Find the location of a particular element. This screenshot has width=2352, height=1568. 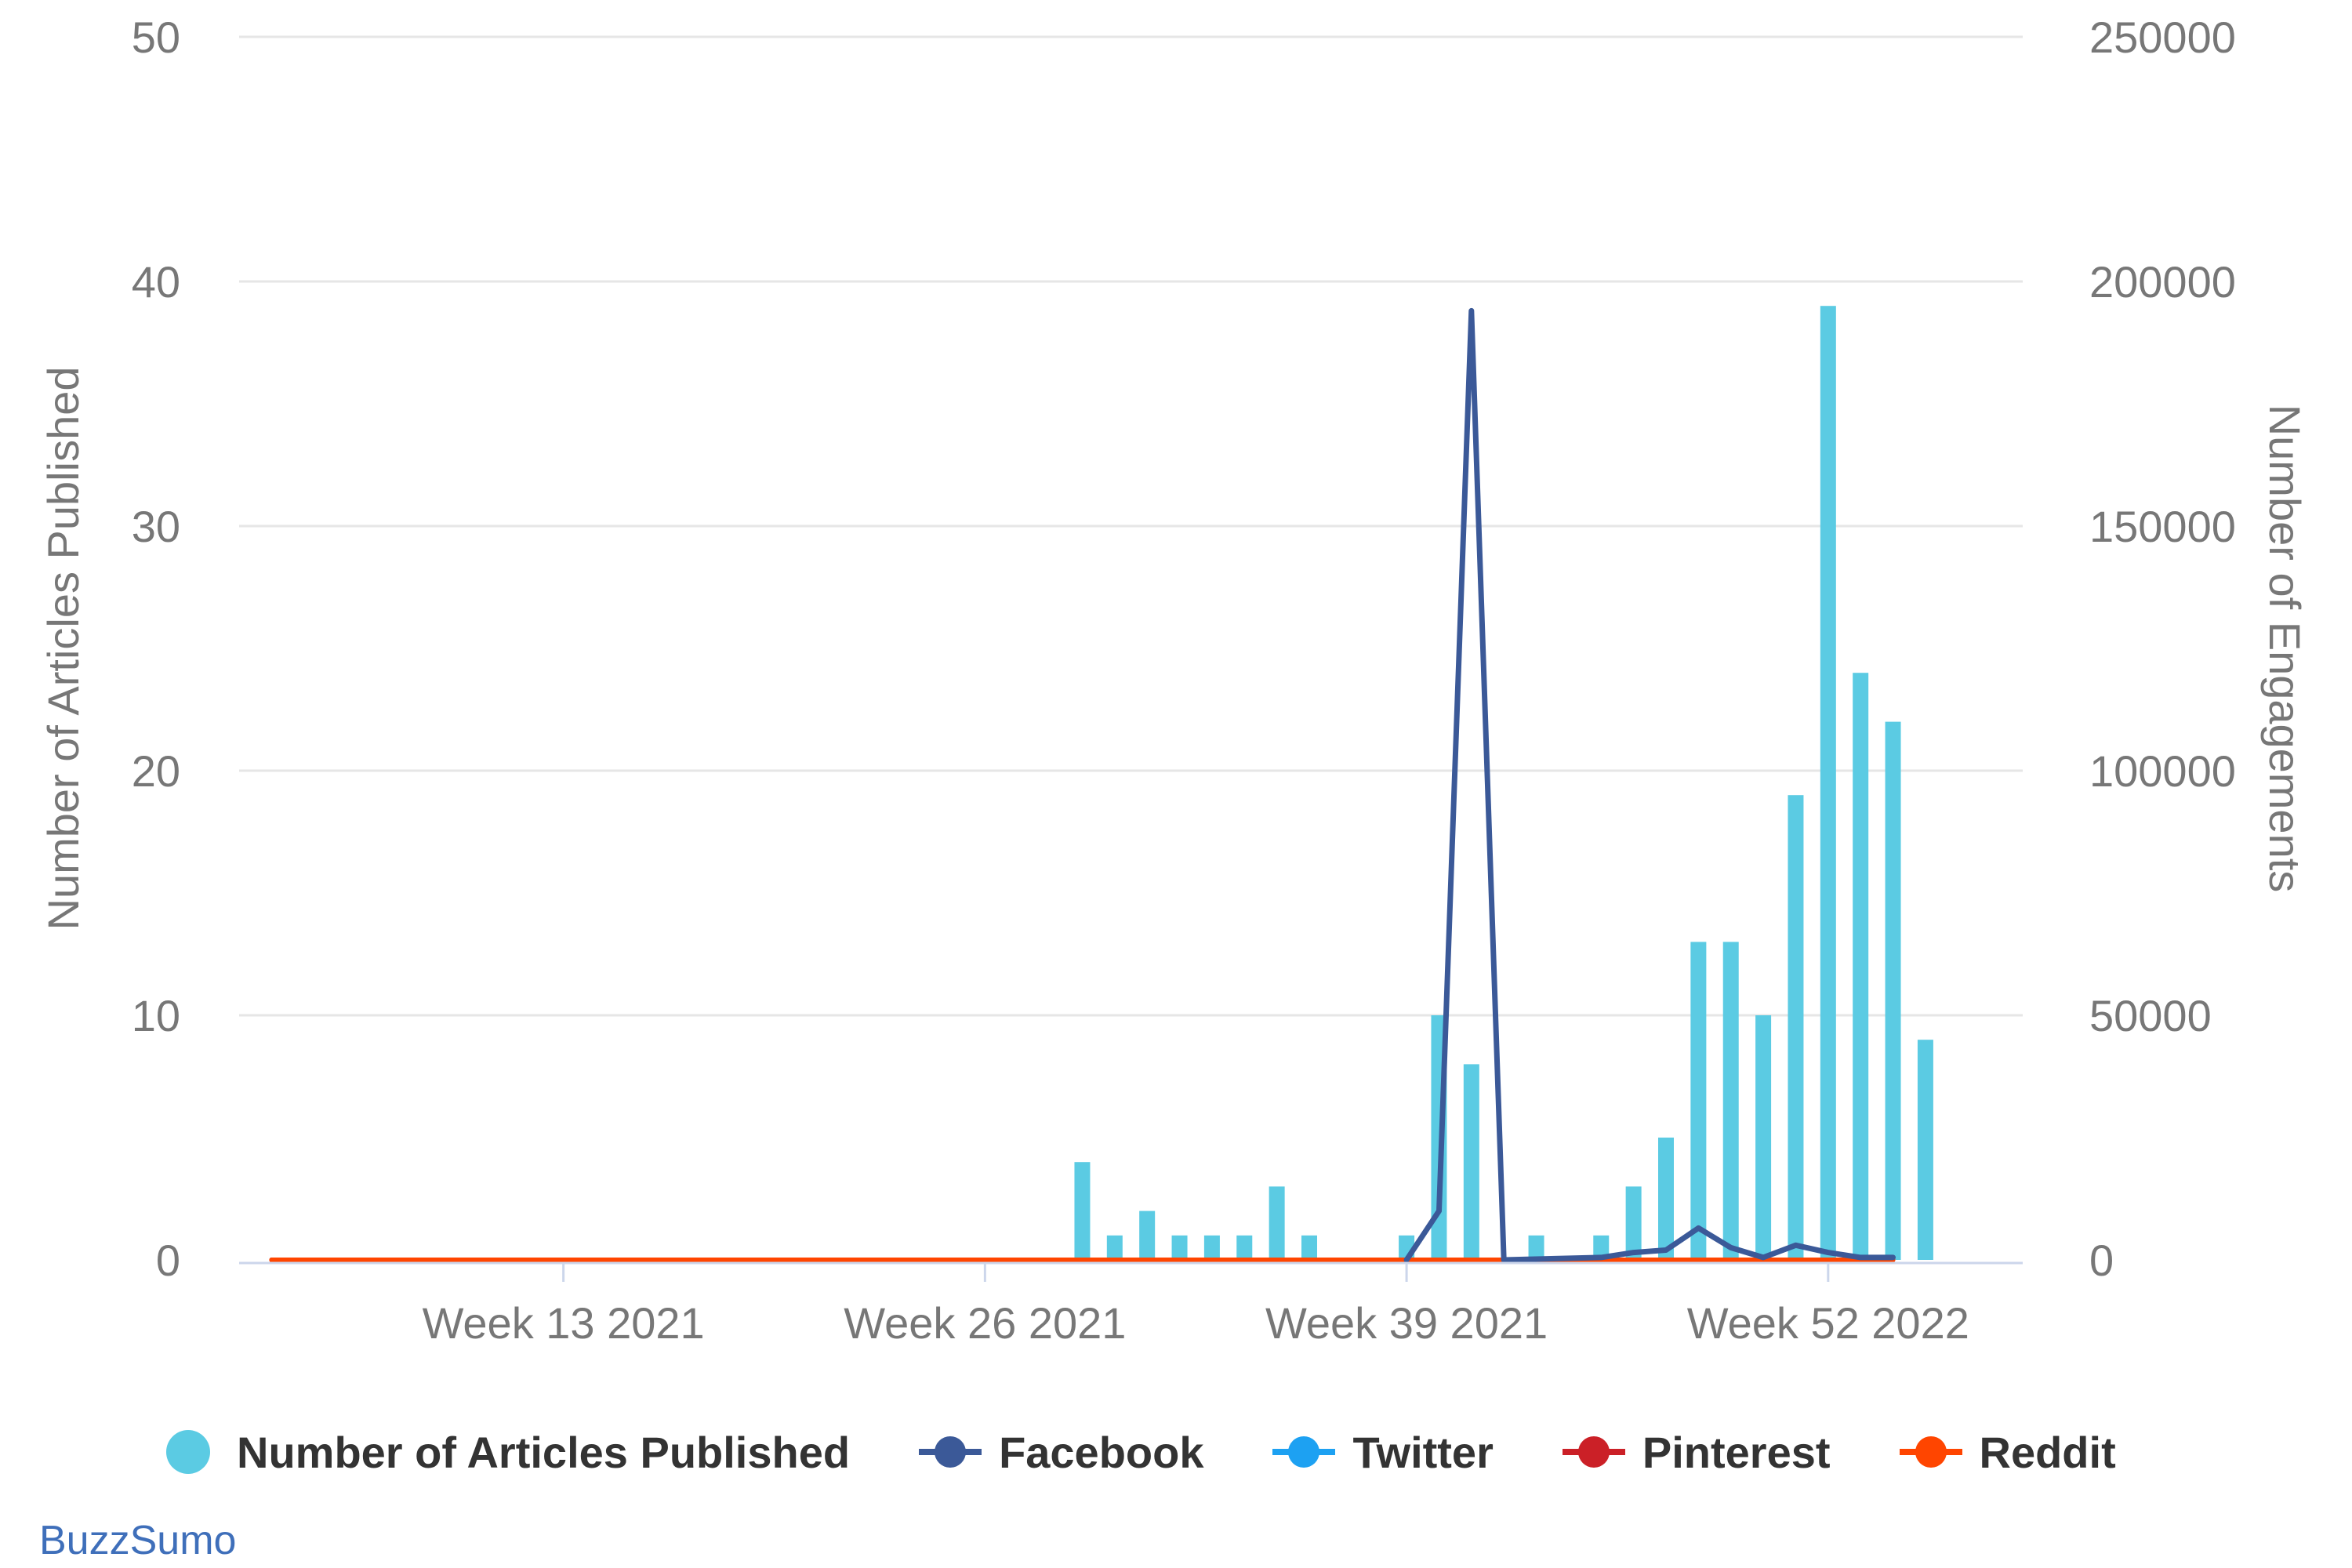

legend-item-pinterest: Pinterest is located at coordinates (1696, 1452).